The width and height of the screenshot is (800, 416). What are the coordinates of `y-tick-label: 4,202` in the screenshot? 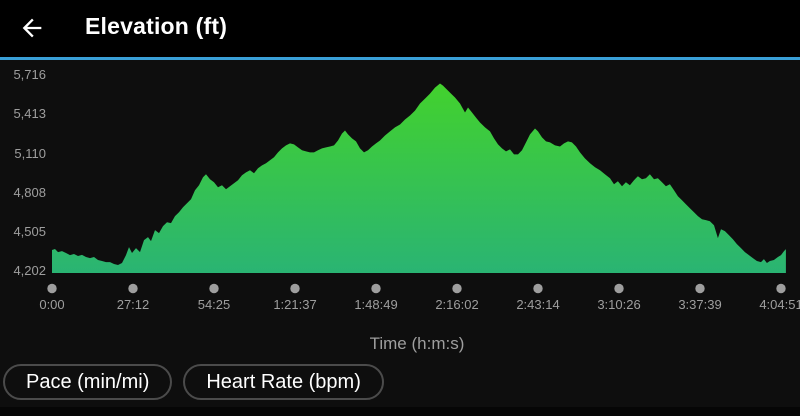 It's located at (29, 270).